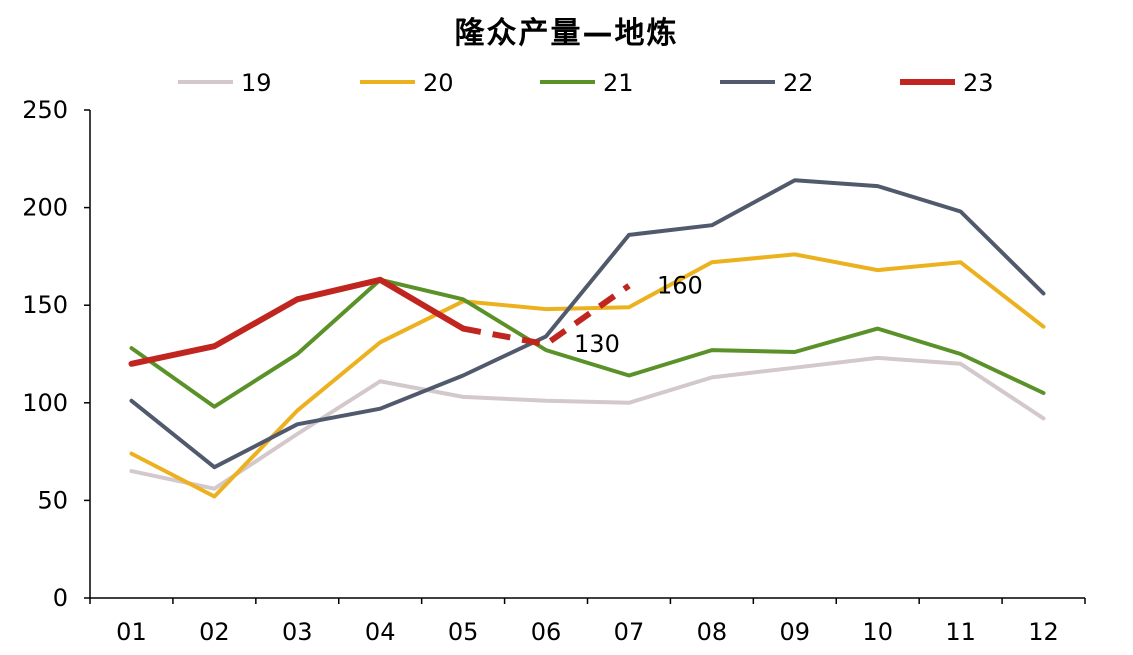 The width and height of the screenshot is (1133, 655). I want to click on data-label: 160, so click(680, 286).